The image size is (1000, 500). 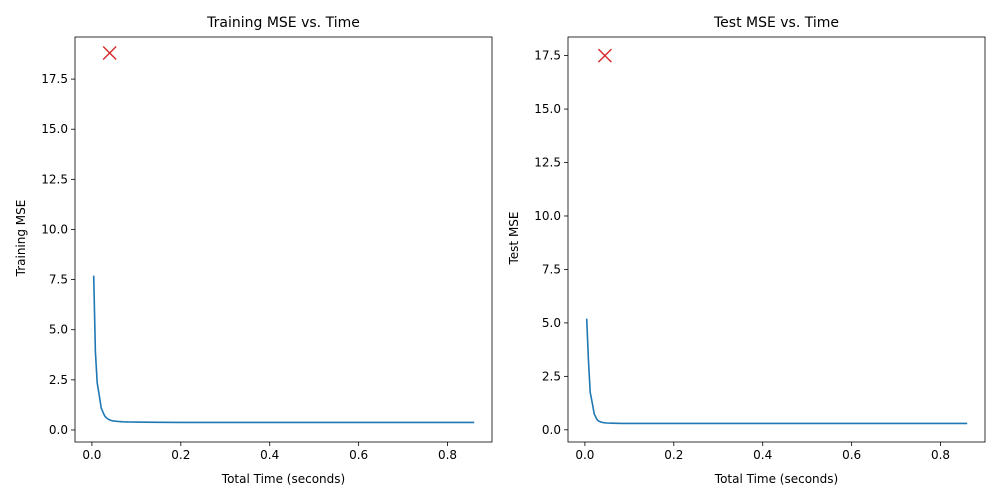 What do you see at coordinates (21, 239) in the screenshot?
I see `y-axis-label: Training MSE` at bounding box center [21, 239].